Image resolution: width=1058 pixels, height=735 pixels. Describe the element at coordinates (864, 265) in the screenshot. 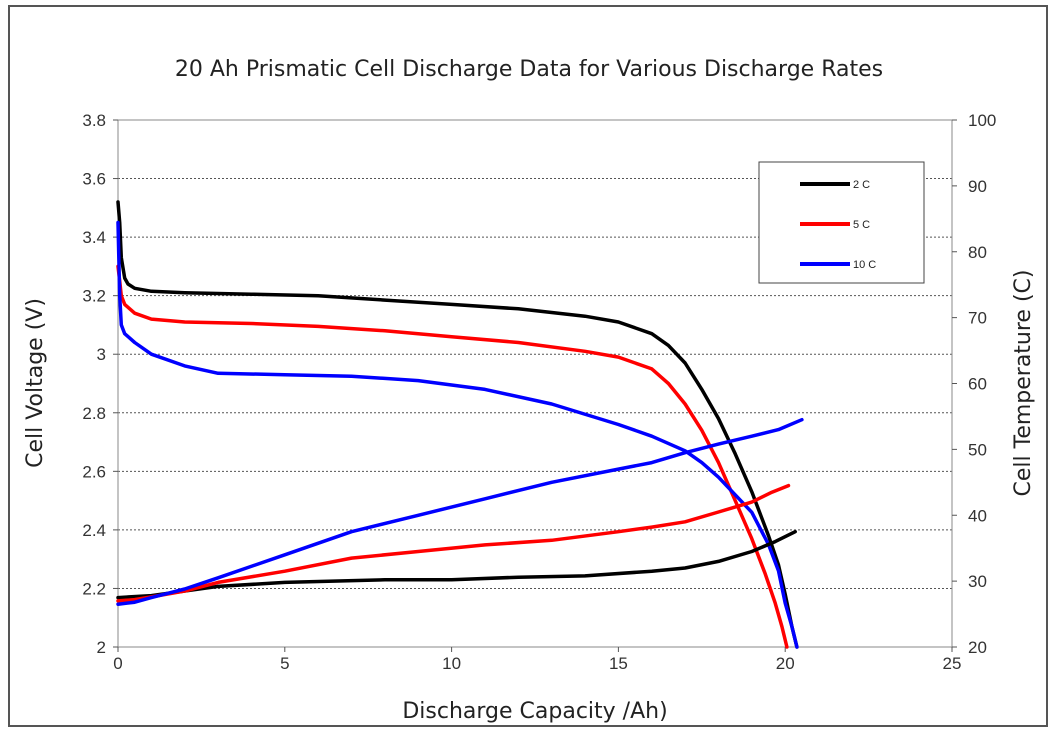

I see `legend-label: 10 C` at that location.